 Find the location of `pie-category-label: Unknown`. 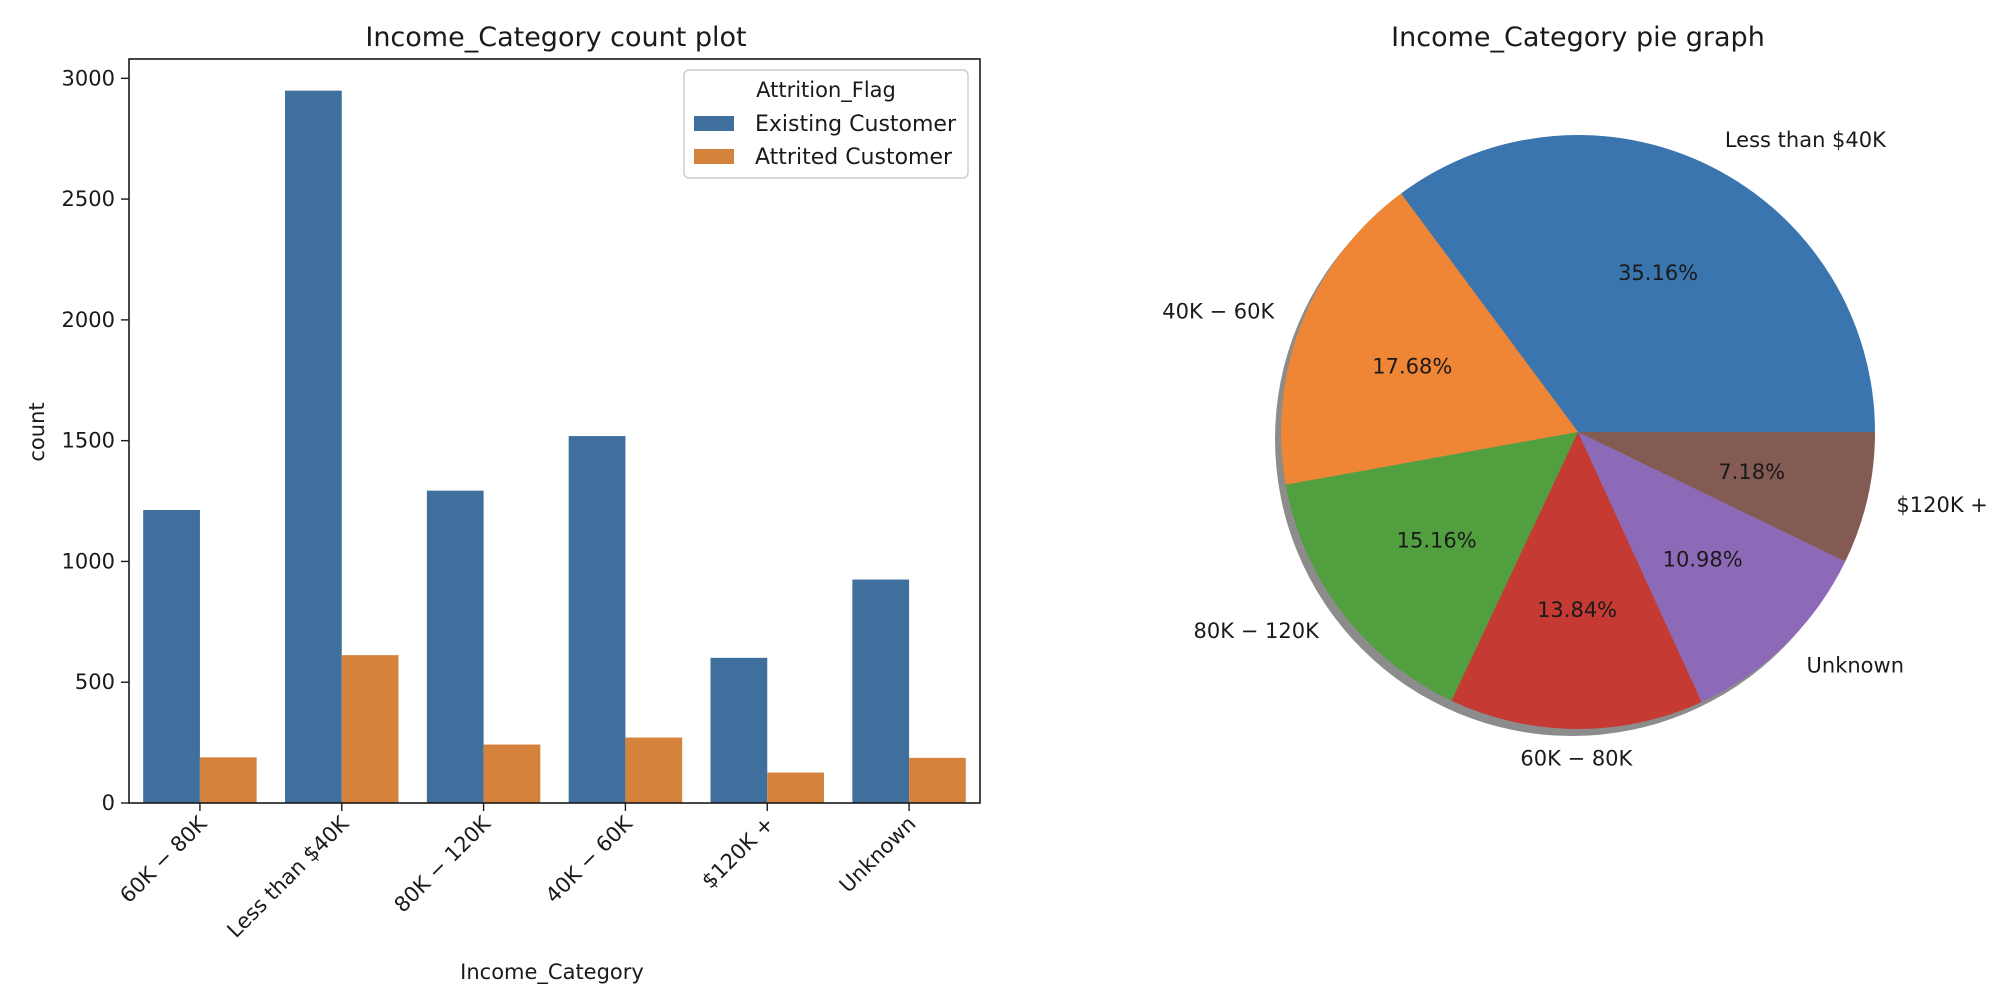

pie-category-label: Unknown is located at coordinates (1855, 665).